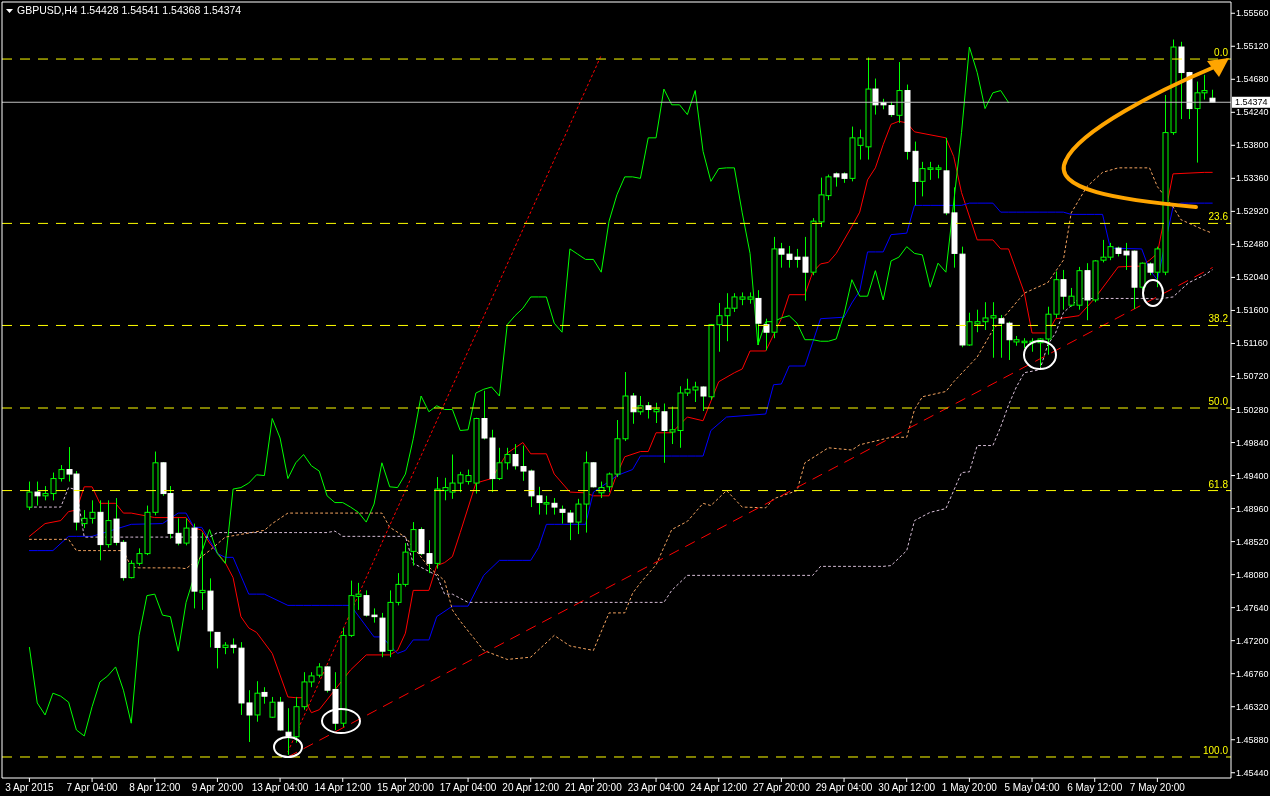  What do you see at coordinates (1095, 787) in the screenshot?
I see `x-tick-label: 6 May 12:00` at bounding box center [1095, 787].